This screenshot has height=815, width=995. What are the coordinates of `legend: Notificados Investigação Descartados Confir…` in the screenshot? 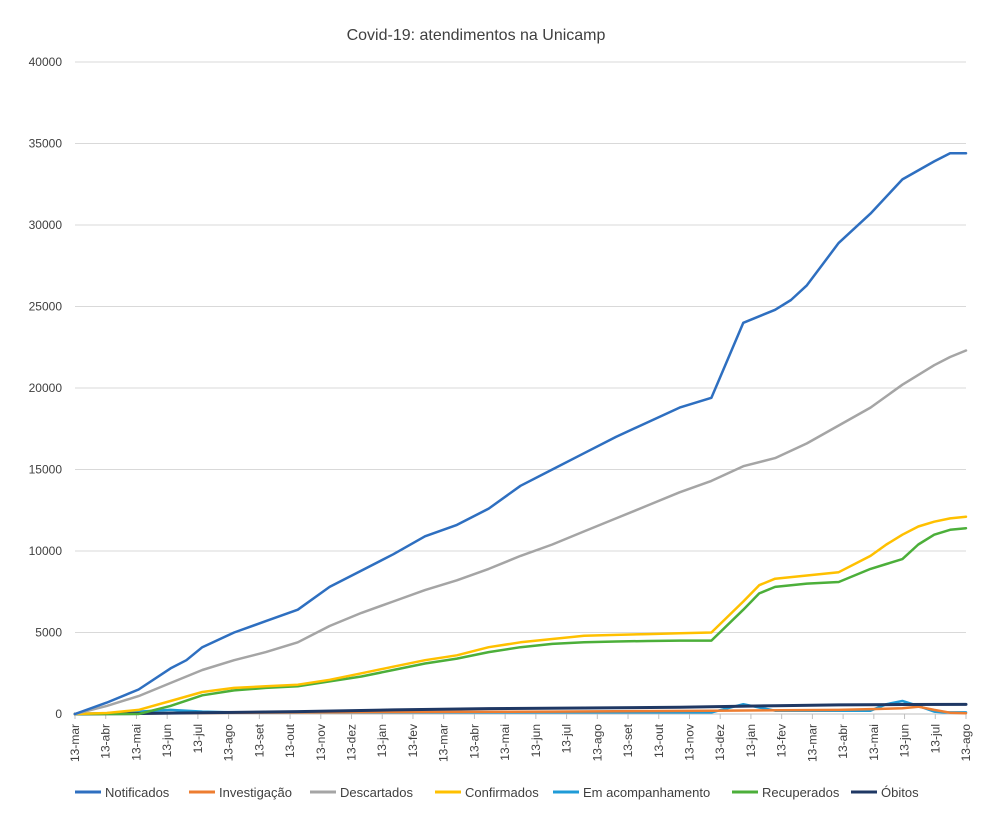 It's located at (497, 792).